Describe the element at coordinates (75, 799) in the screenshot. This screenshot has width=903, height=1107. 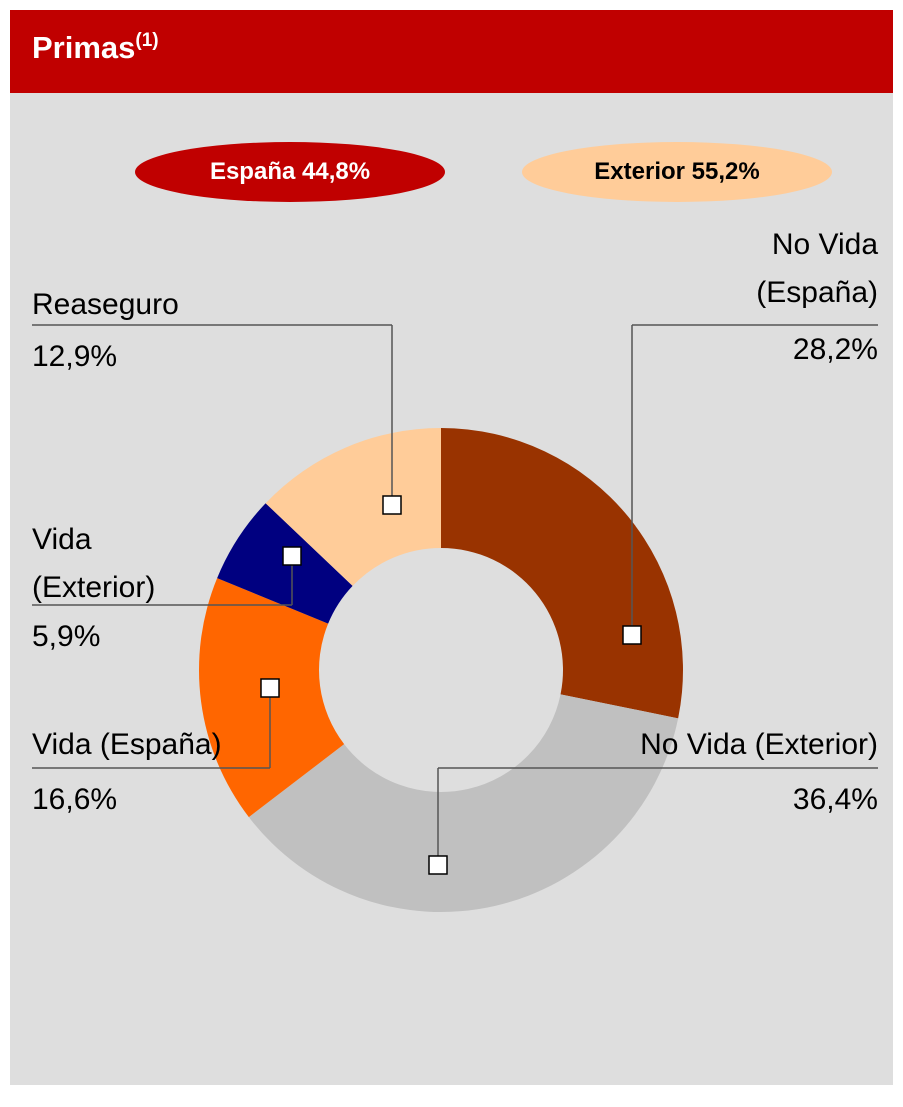
I see `segment-value-label: 16,6%` at that location.